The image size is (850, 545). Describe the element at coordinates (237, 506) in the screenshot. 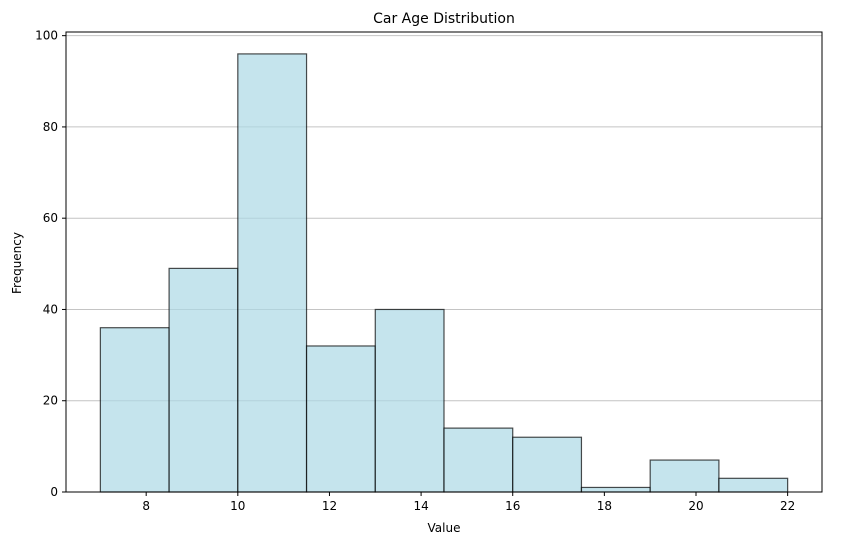

I see `x-tick-label: 10` at that location.